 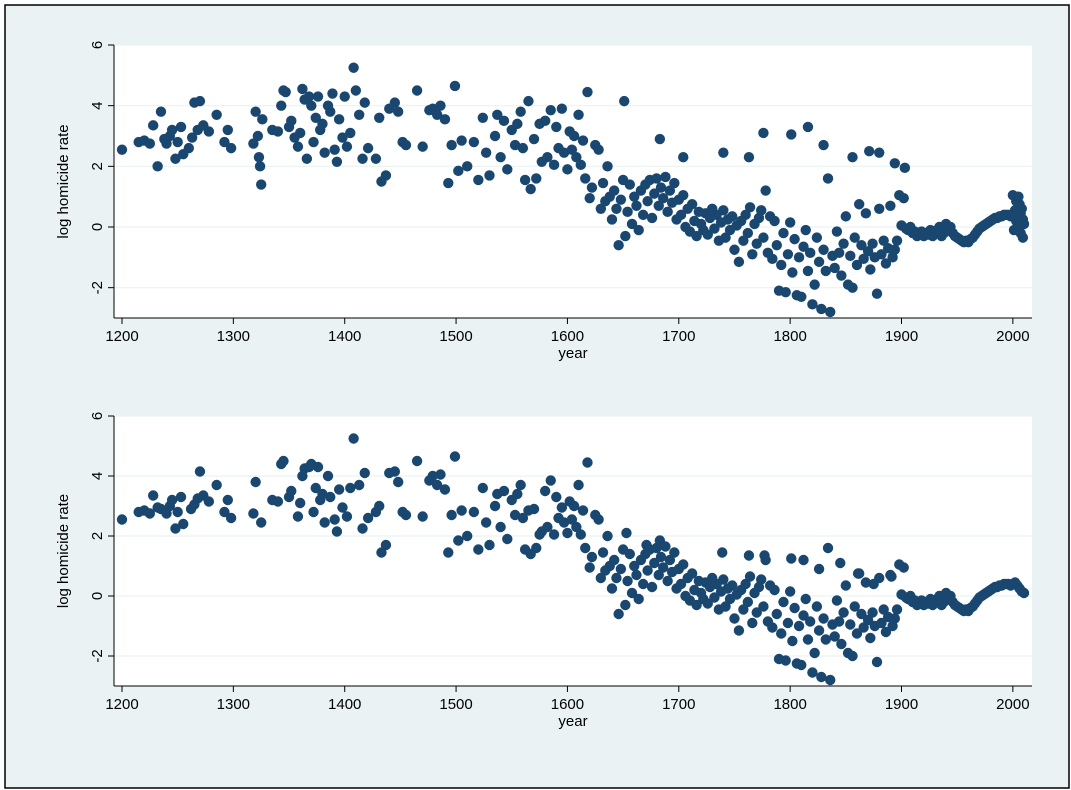 I want to click on y-tick-label: 4, so click(x=97, y=105).